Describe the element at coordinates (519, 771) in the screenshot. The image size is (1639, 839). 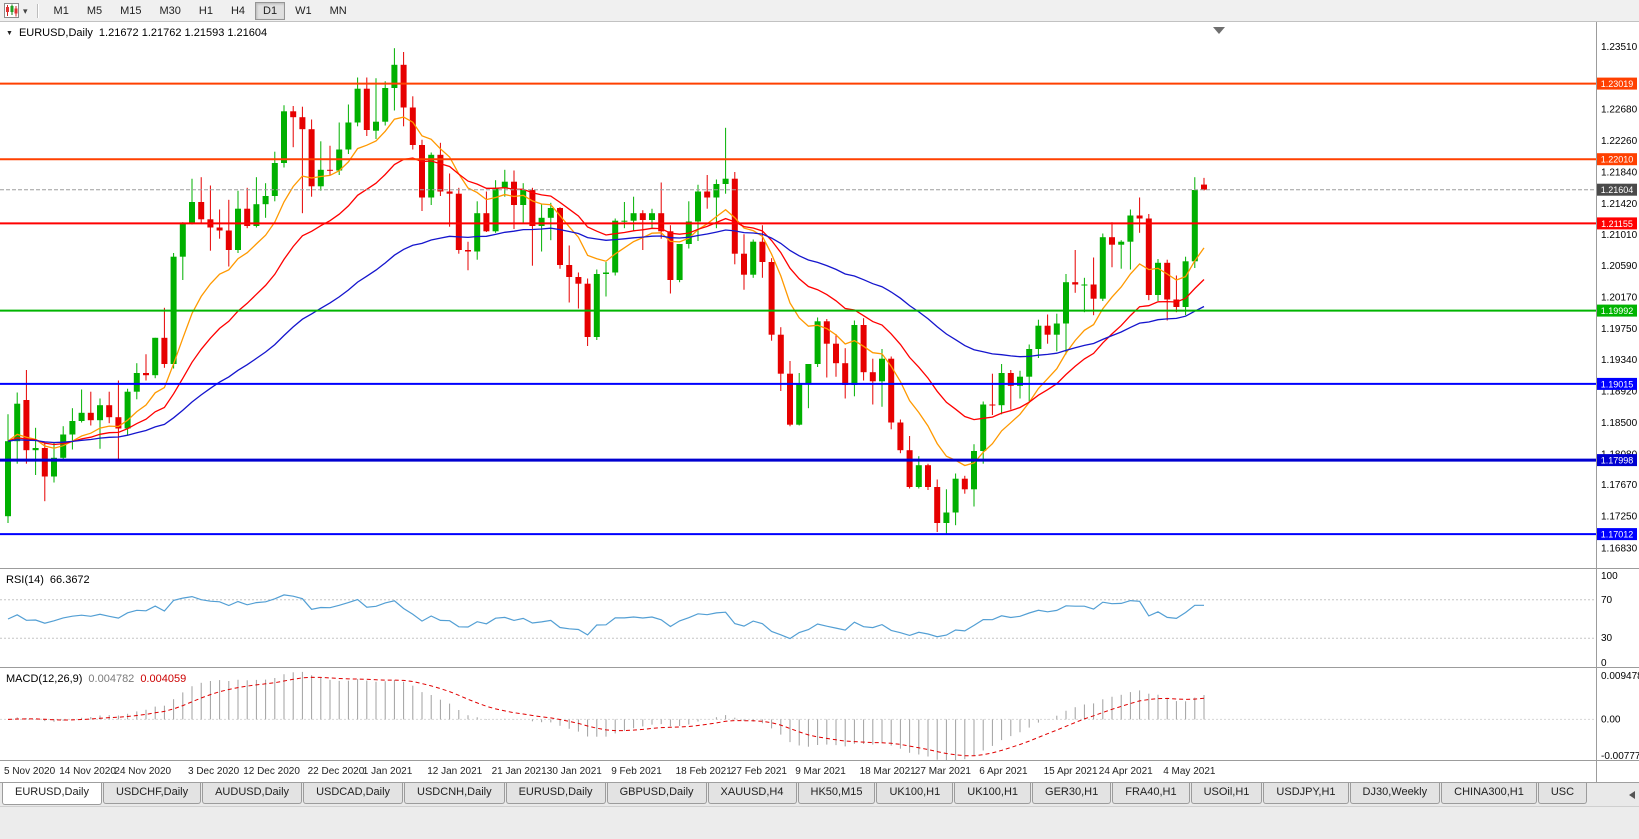
I see `svg-text: 21 Jan 2021` at that location.